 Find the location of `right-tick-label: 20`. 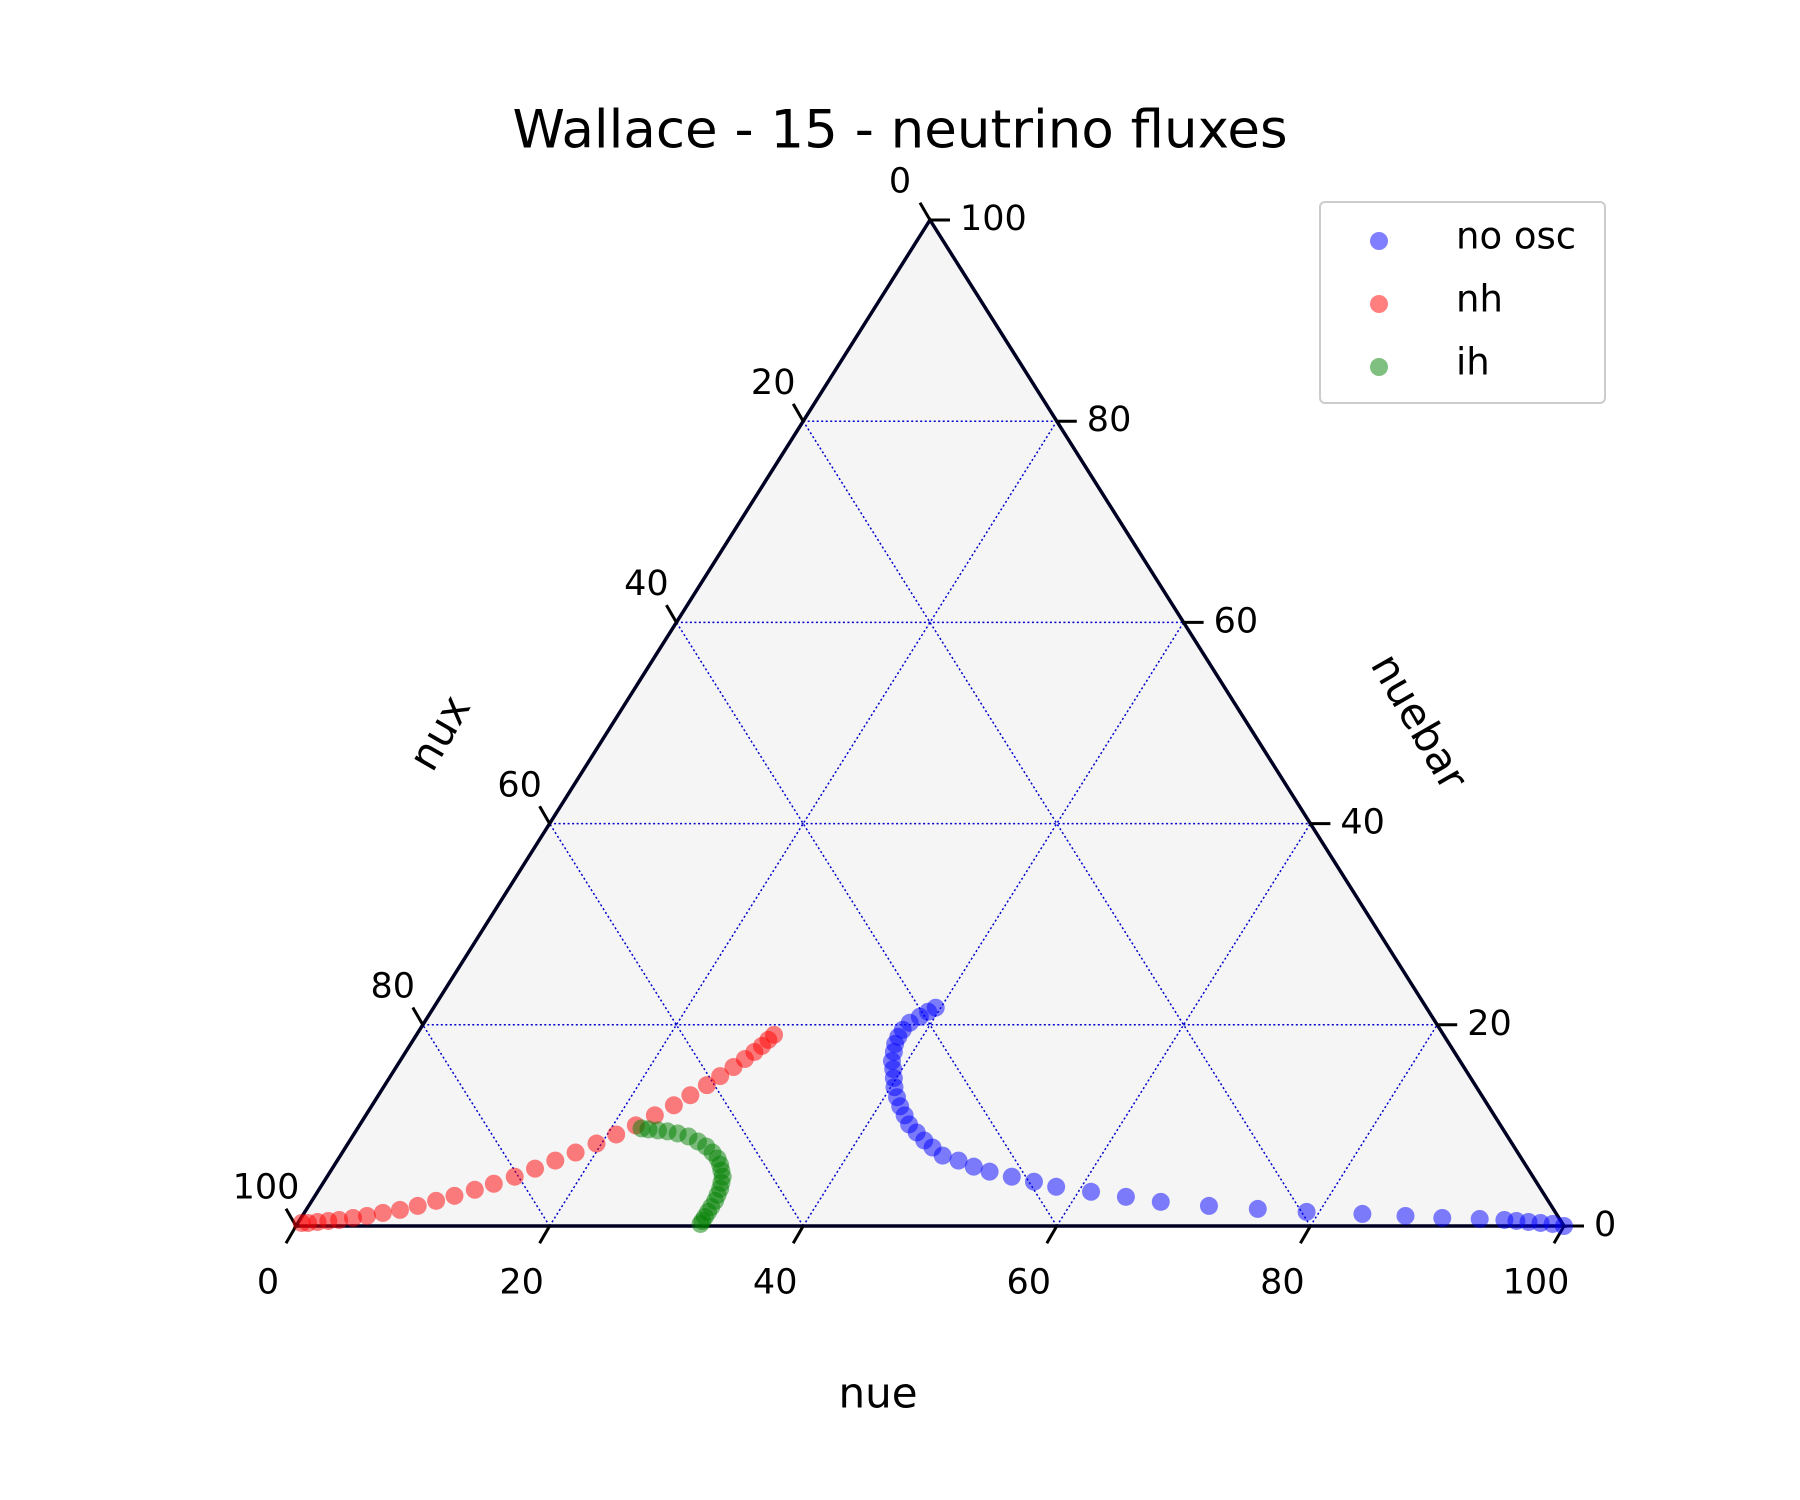

right-tick-label: 20 is located at coordinates (1489, 1024).